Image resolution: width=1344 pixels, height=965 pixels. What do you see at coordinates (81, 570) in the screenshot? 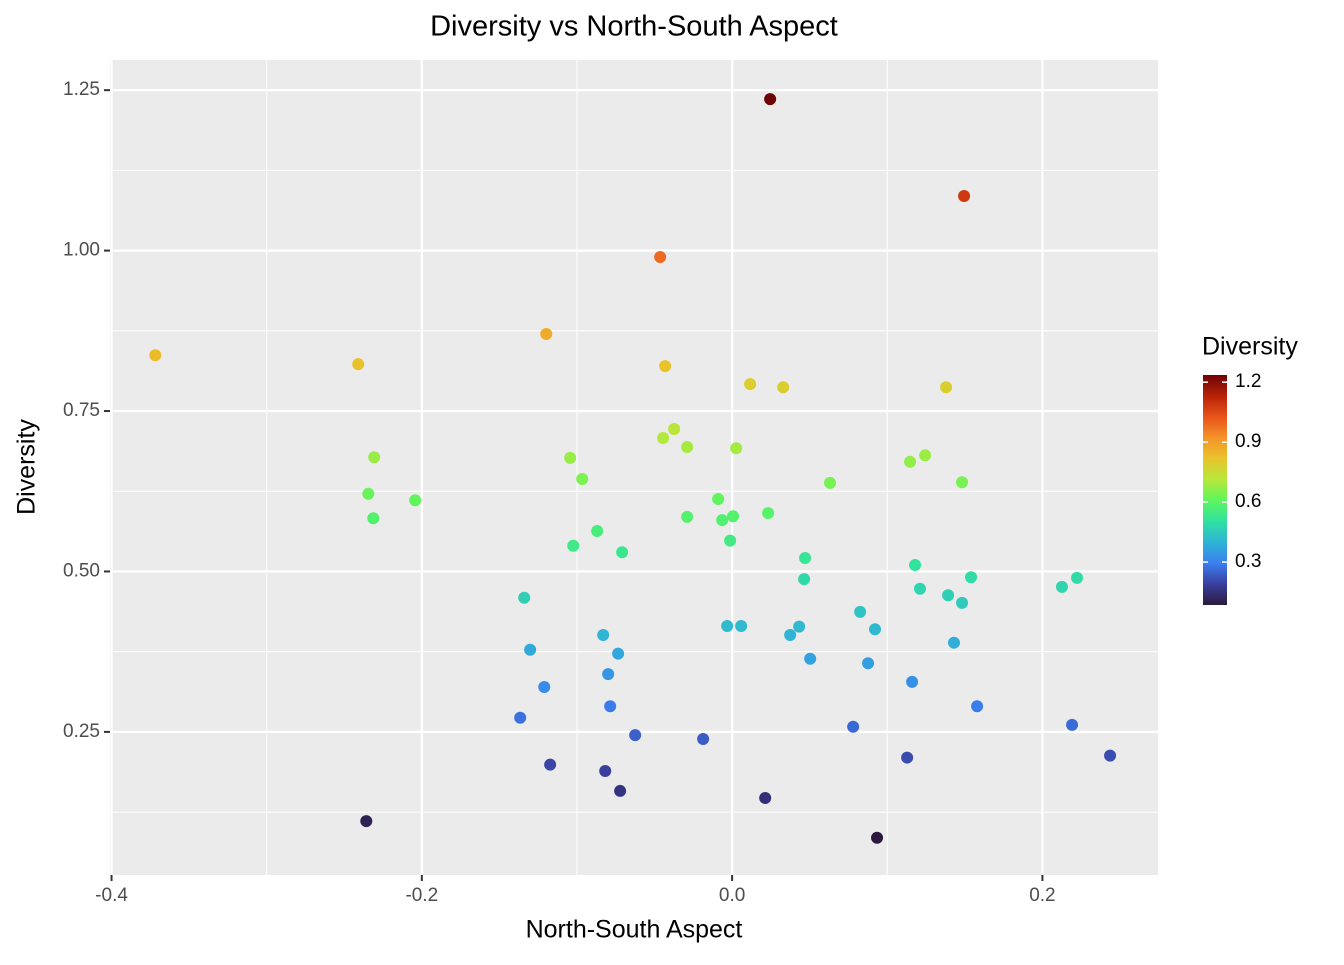
I see `y-tick-label: 0.50` at bounding box center [81, 570].